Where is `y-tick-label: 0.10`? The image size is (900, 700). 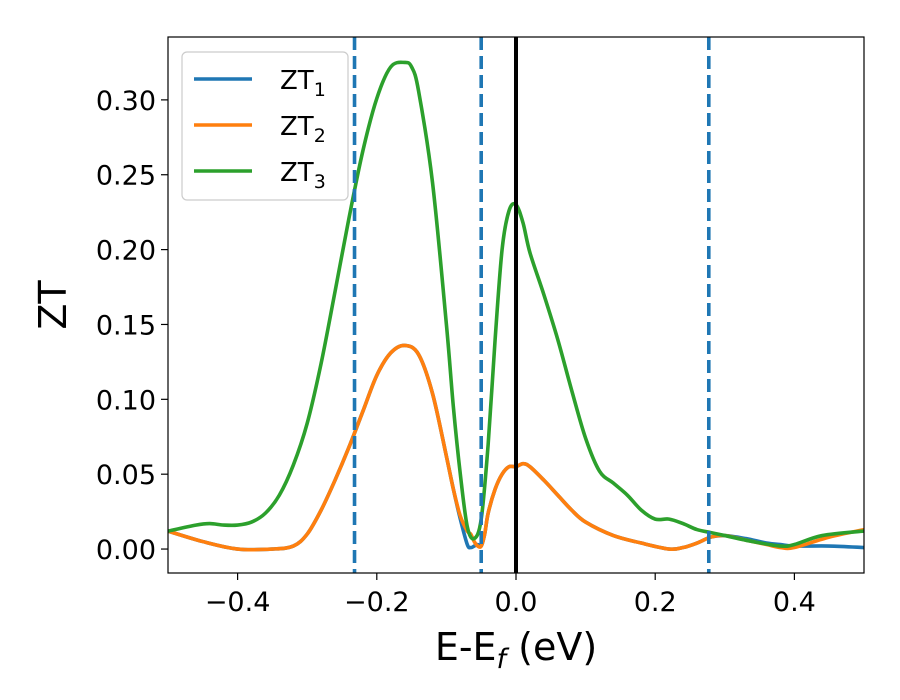
y-tick-label: 0.10 is located at coordinates (126, 400).